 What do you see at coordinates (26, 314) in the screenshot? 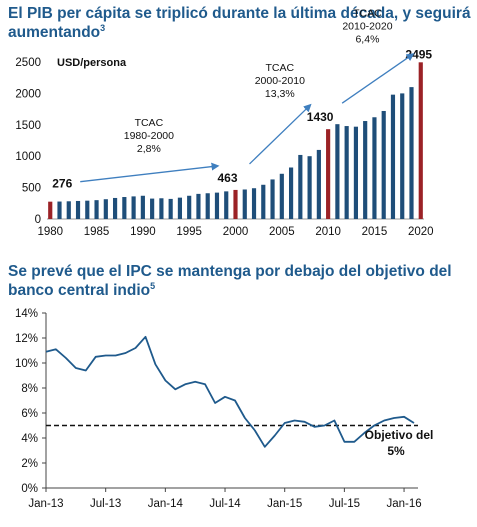
I see `y-tick-label: 14%` at bounding box center [26, 314].